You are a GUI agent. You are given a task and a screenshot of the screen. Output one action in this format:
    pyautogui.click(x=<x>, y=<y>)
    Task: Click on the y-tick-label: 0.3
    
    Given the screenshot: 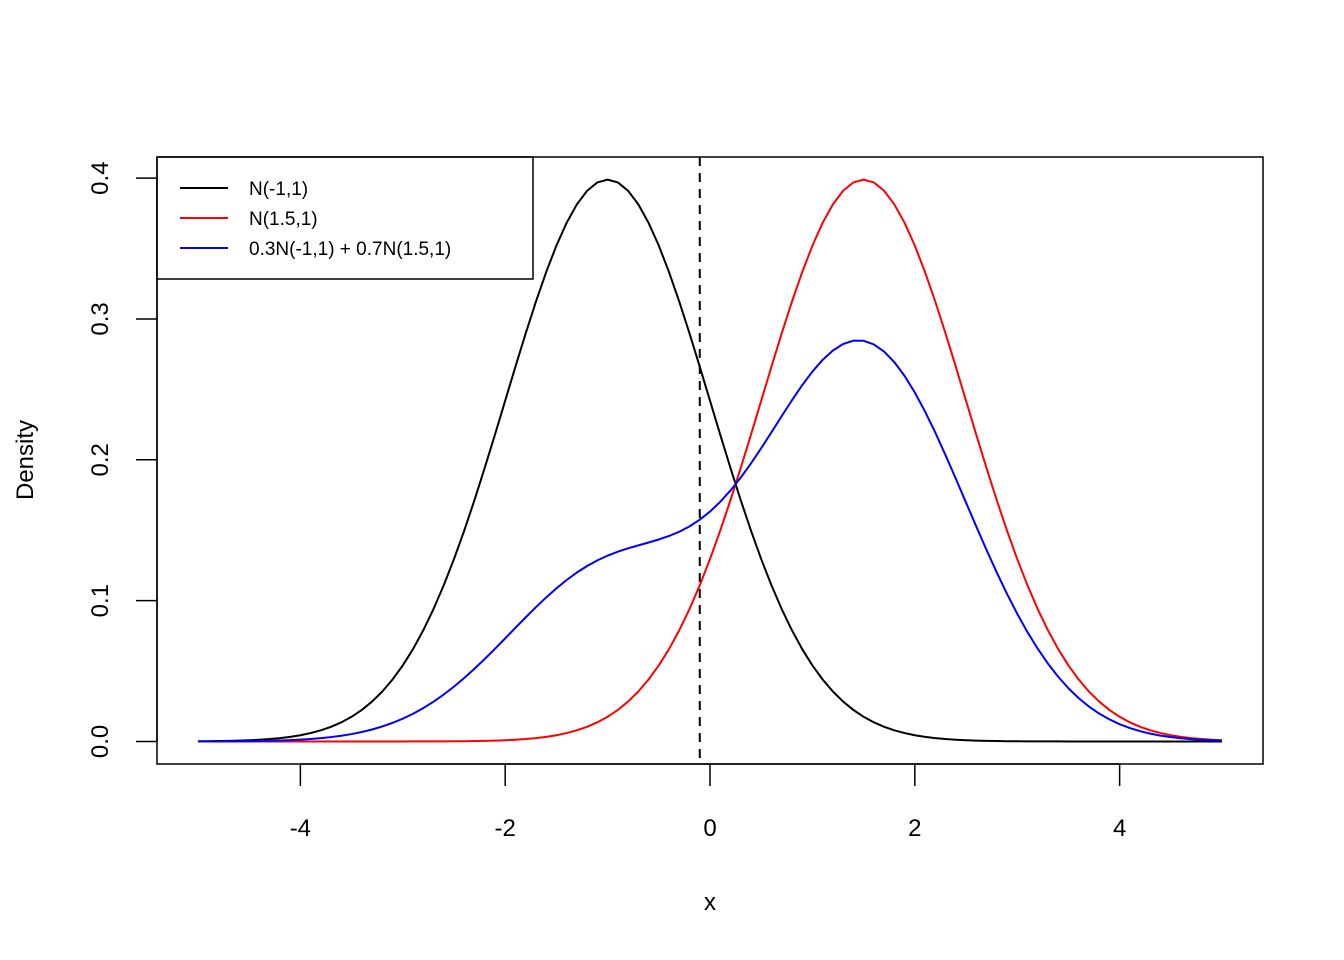 What is the action you would take?
    pyautogui.click(x=100, y=318)
    